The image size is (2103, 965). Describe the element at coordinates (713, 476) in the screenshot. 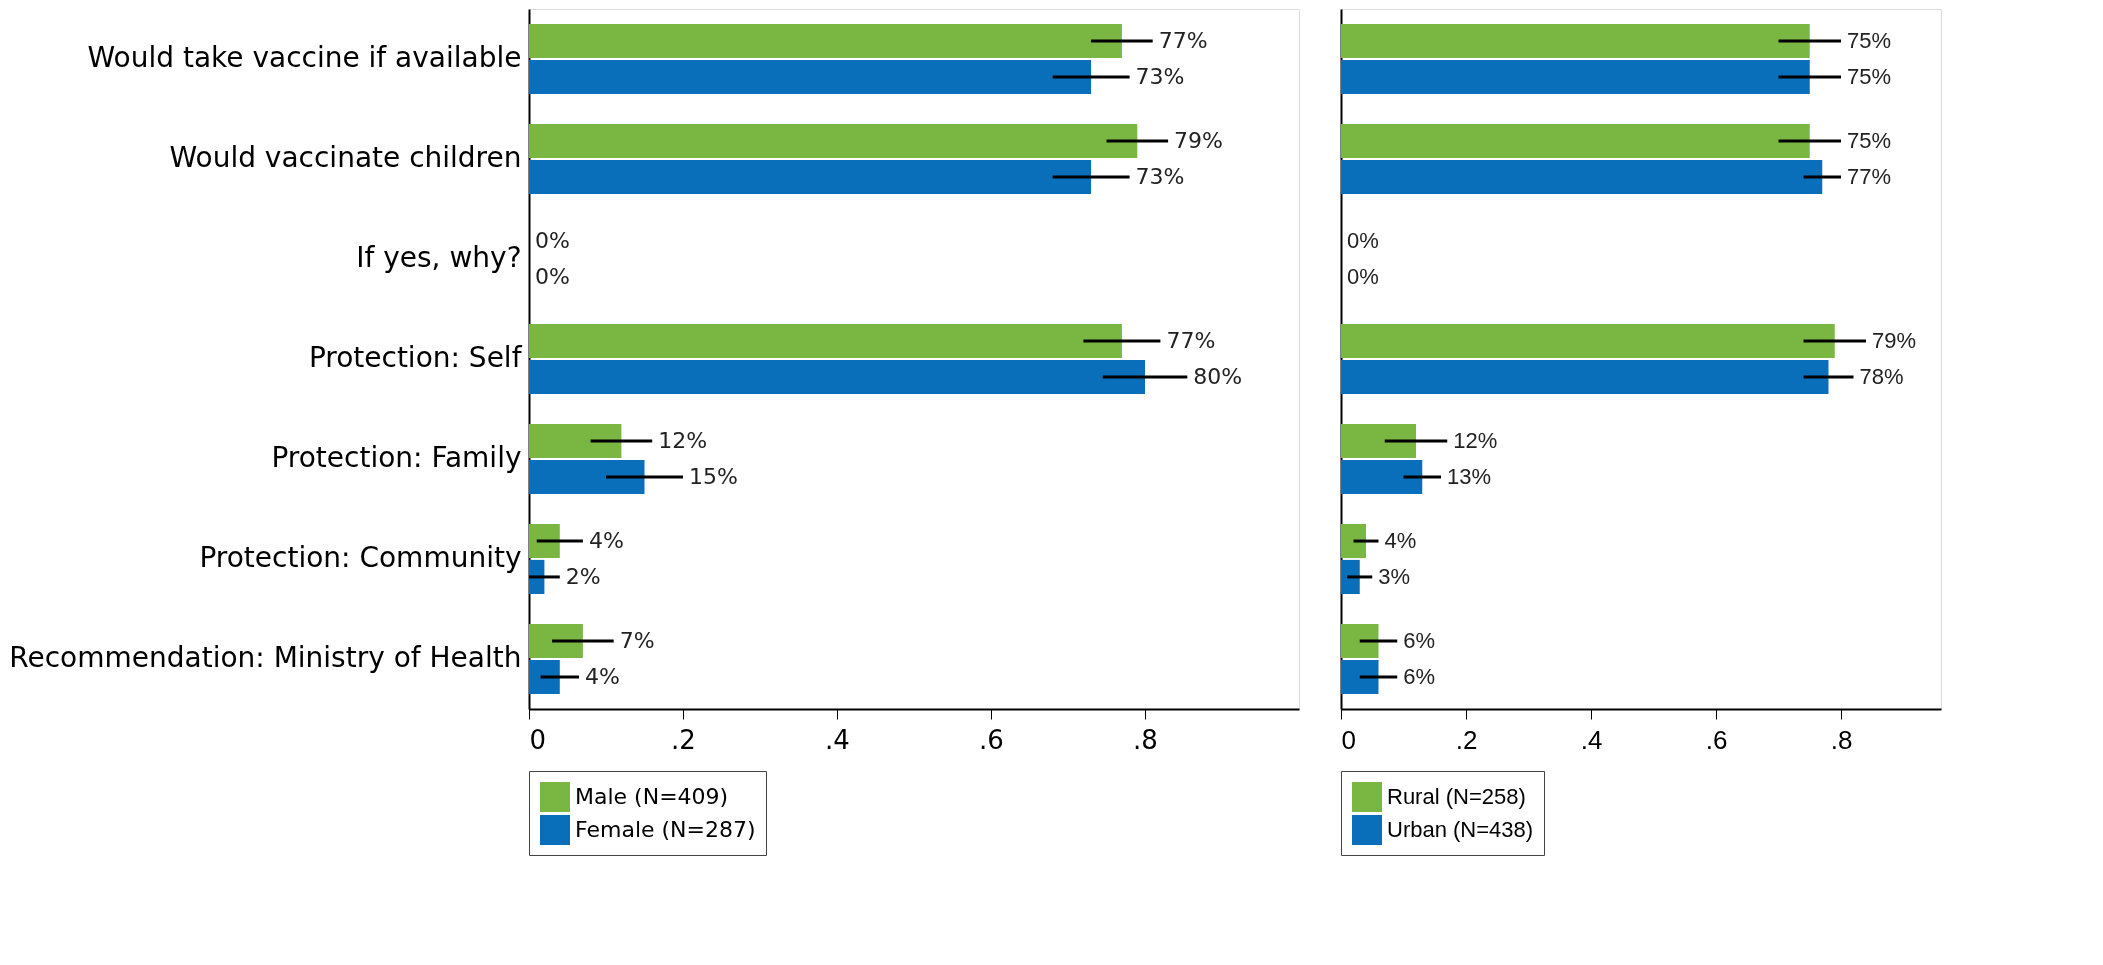

I see `data-label: 15%` at that location.